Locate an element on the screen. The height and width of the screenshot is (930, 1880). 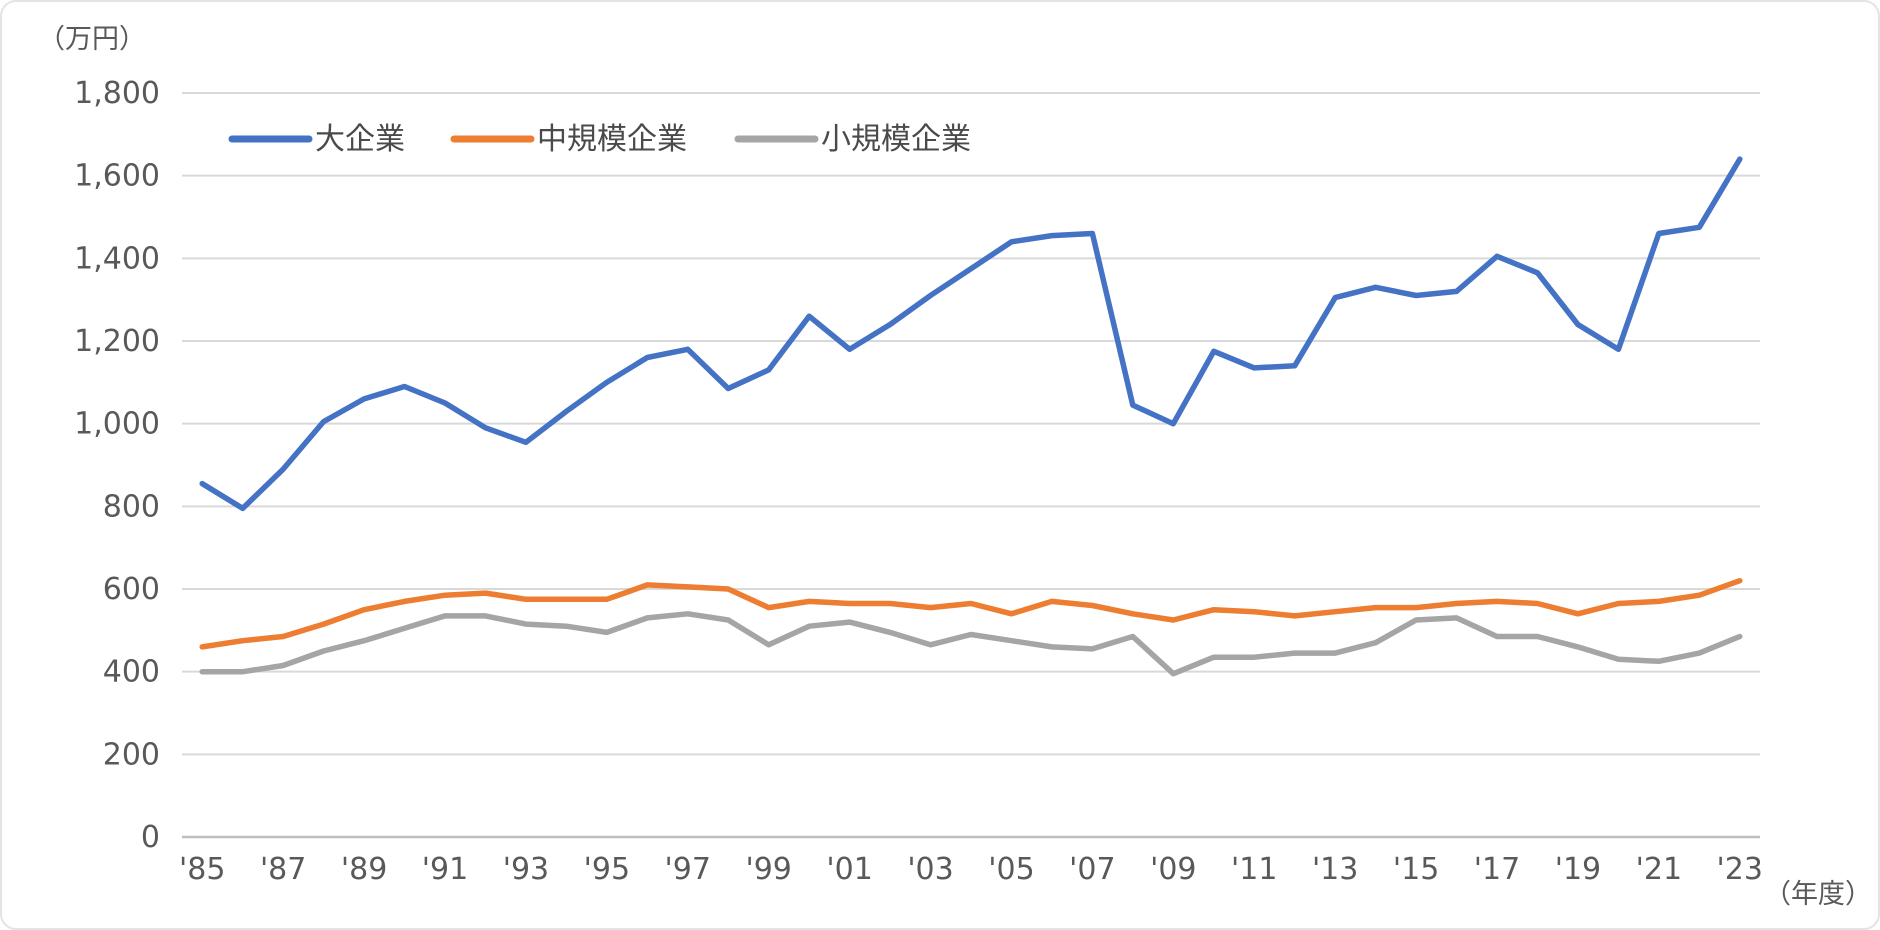
y-tick-label: 1,800 is located at coordinates (117, 93).